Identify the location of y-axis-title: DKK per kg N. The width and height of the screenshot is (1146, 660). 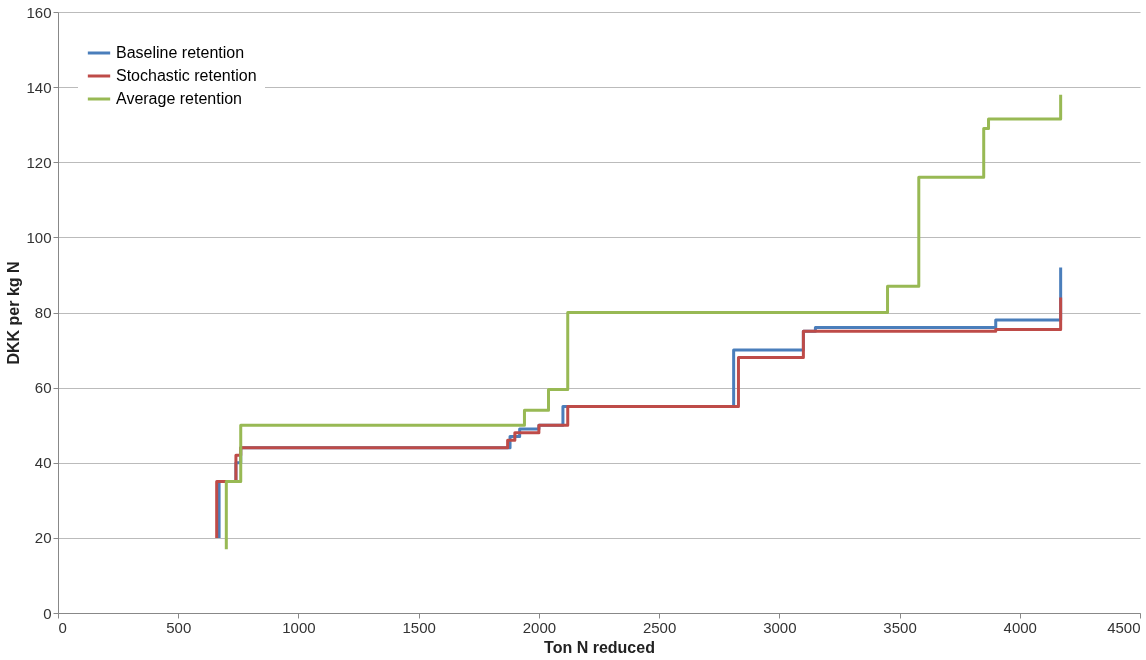
(14, 313).